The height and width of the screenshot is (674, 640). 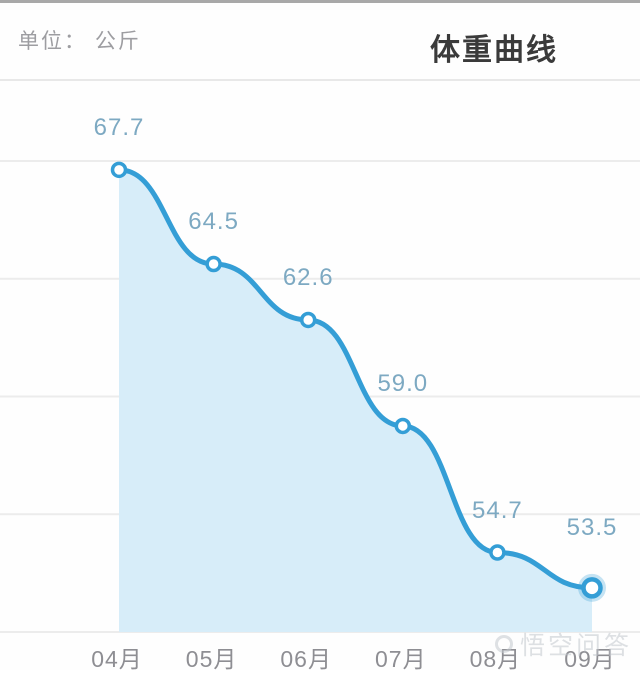 What do you see at coordinates (495, 659) in the screenshot?
I see `x-axis-label: 08月` at bounding box center [495, 659].